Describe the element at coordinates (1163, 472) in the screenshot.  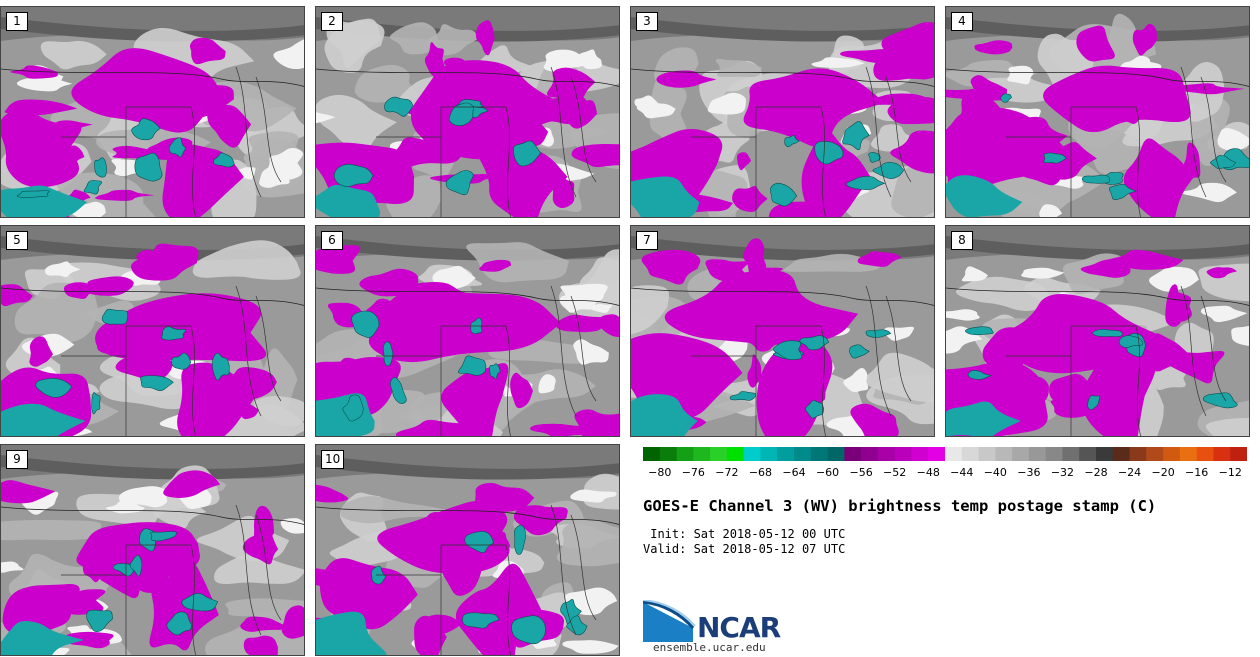
I see `colorbar-tick-label: −20` at that location.